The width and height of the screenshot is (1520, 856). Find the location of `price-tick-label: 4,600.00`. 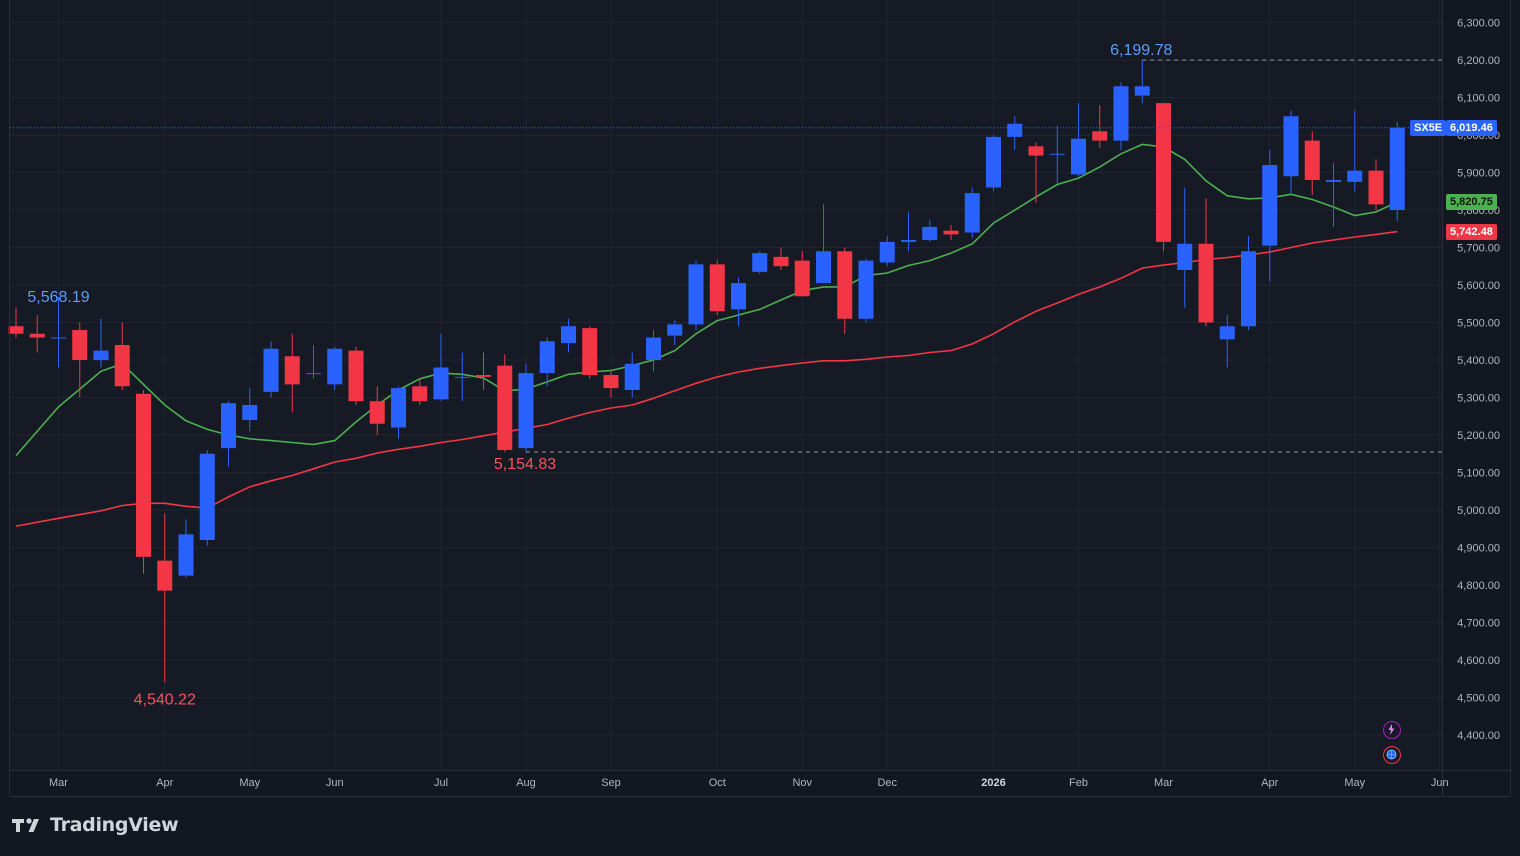

price-tick-label: 4,600.00 is located at coordinates (1478, 661).